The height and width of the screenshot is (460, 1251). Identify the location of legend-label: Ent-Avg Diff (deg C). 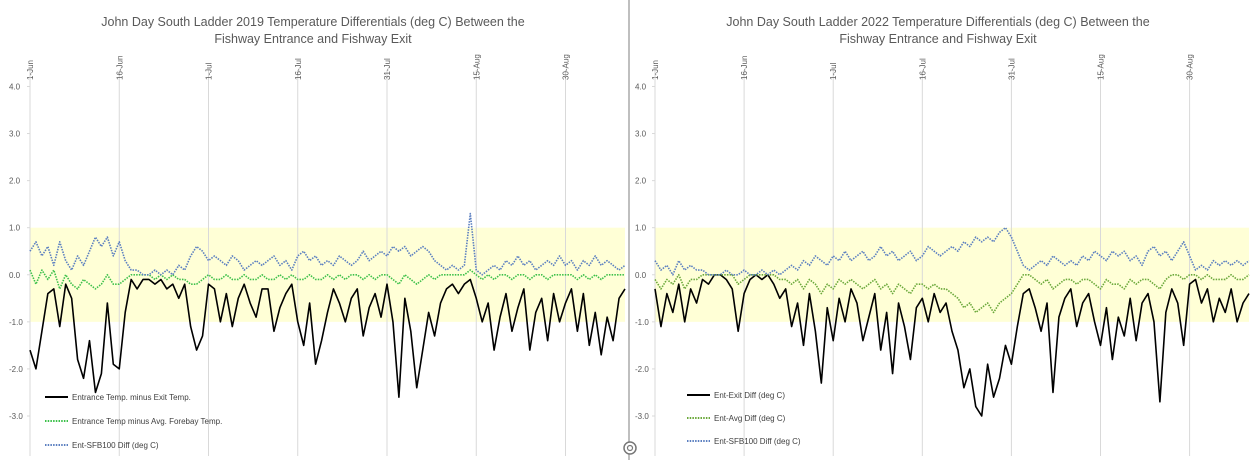
(750, 418).